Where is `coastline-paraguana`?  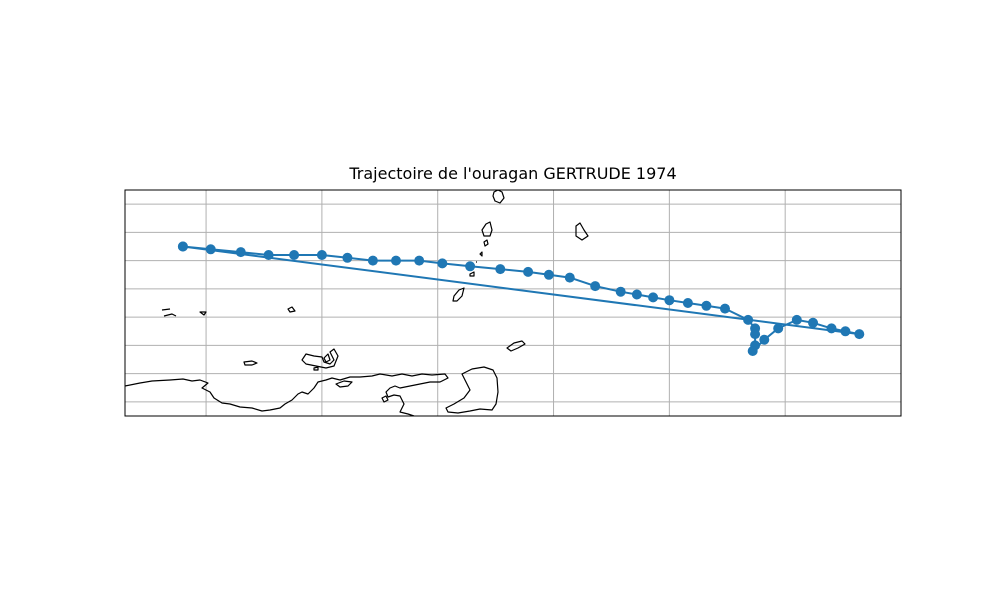
coastline-paraguana is located at coordinates (320, 358).